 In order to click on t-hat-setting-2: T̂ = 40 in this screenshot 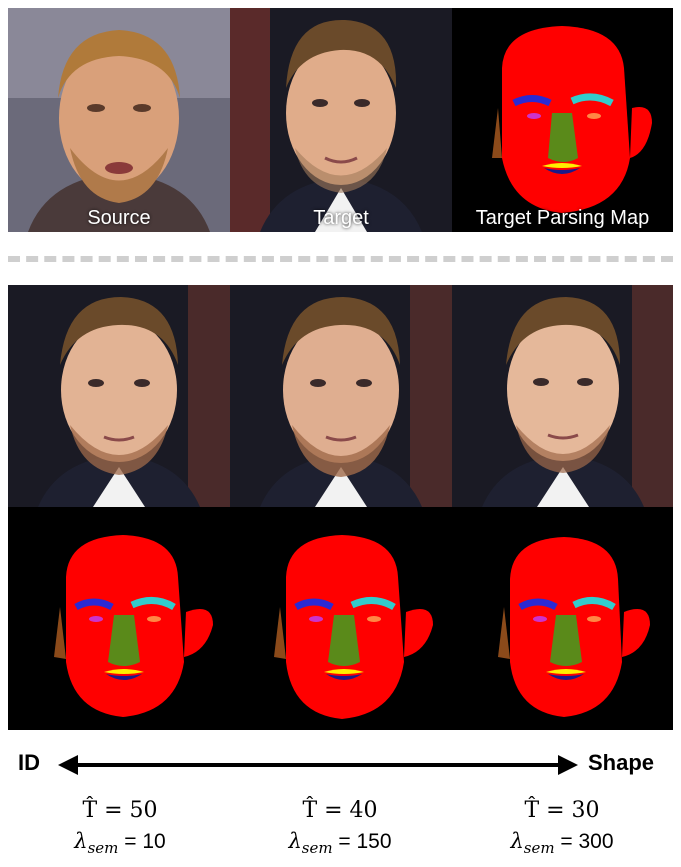, I will do `click(340, 810)`.